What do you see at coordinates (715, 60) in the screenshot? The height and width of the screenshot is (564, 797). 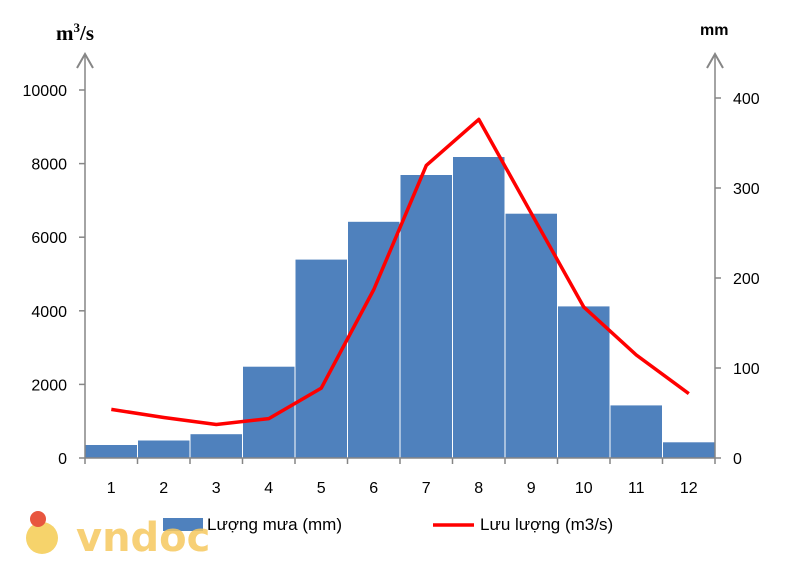 I see `right-axis-arrow-icon` at bounding box center [715, 60].